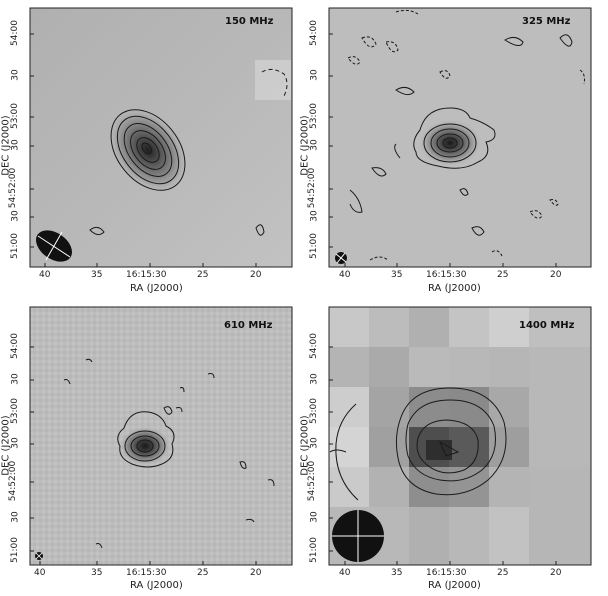 The image size is (608, 596). What do you see at coordinates (248, 325) in the screenshot?
I see `frequency-label: 610 MHz` at bounding box center [248, 325].